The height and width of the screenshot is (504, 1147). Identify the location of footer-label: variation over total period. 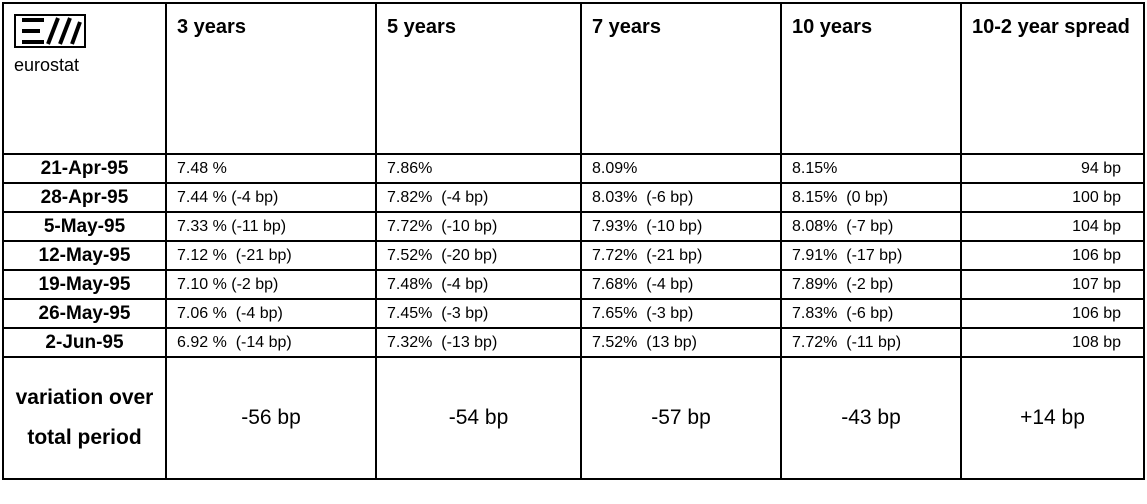
(84, 418).